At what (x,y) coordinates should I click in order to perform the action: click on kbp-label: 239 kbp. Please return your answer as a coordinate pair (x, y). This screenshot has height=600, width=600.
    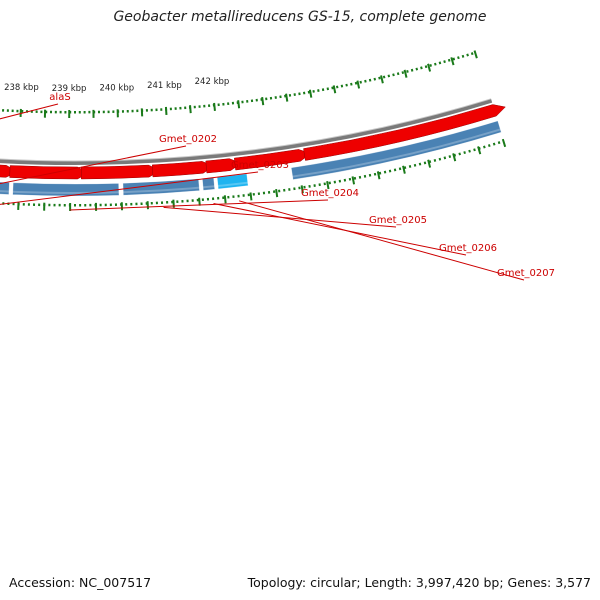
    Looking at the image, I should click on (69, 89).